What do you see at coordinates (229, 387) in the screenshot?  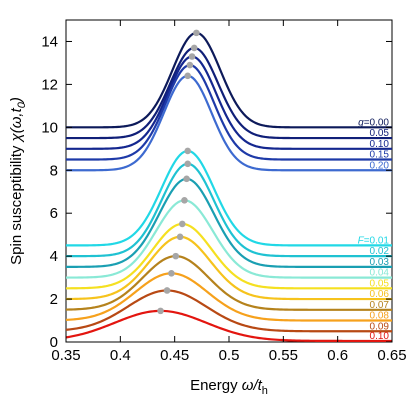 I see `x-axis-title: Energy ω/th` at bounding box center [229, 387].